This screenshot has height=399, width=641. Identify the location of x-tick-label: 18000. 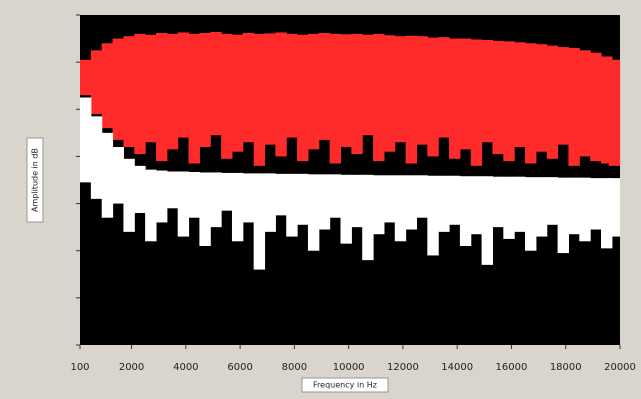
(566, 367).